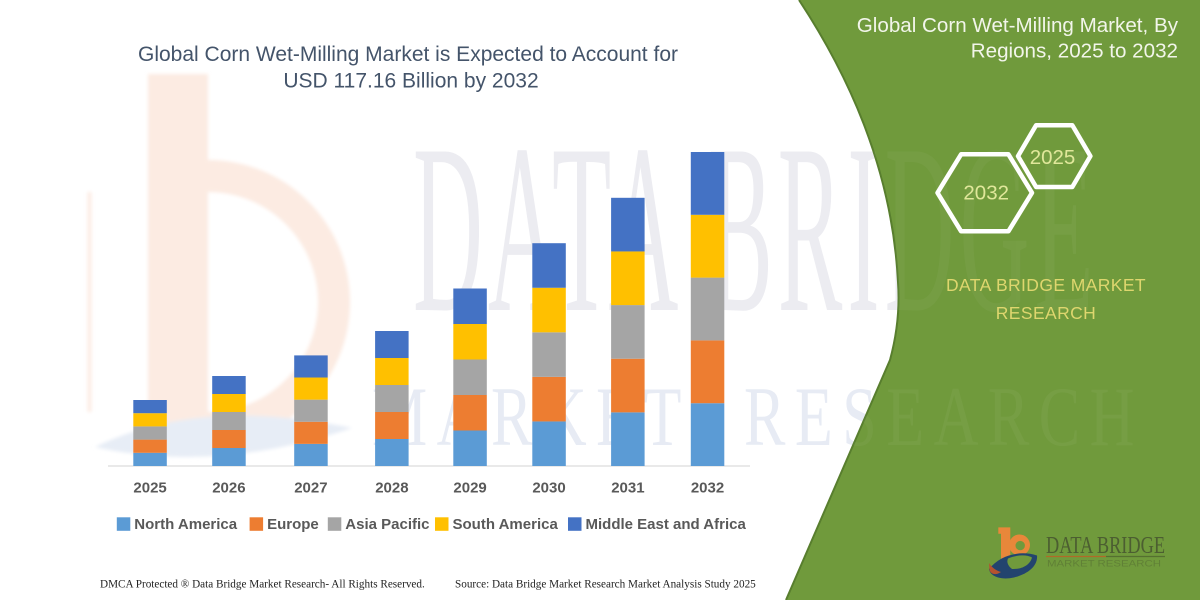 This screenshot has height=600, width=1200. Describe the element at coordinates (1046, 285) in the screenshot. I see `svg-text: DATA BRIDGE MARKET` at that location.